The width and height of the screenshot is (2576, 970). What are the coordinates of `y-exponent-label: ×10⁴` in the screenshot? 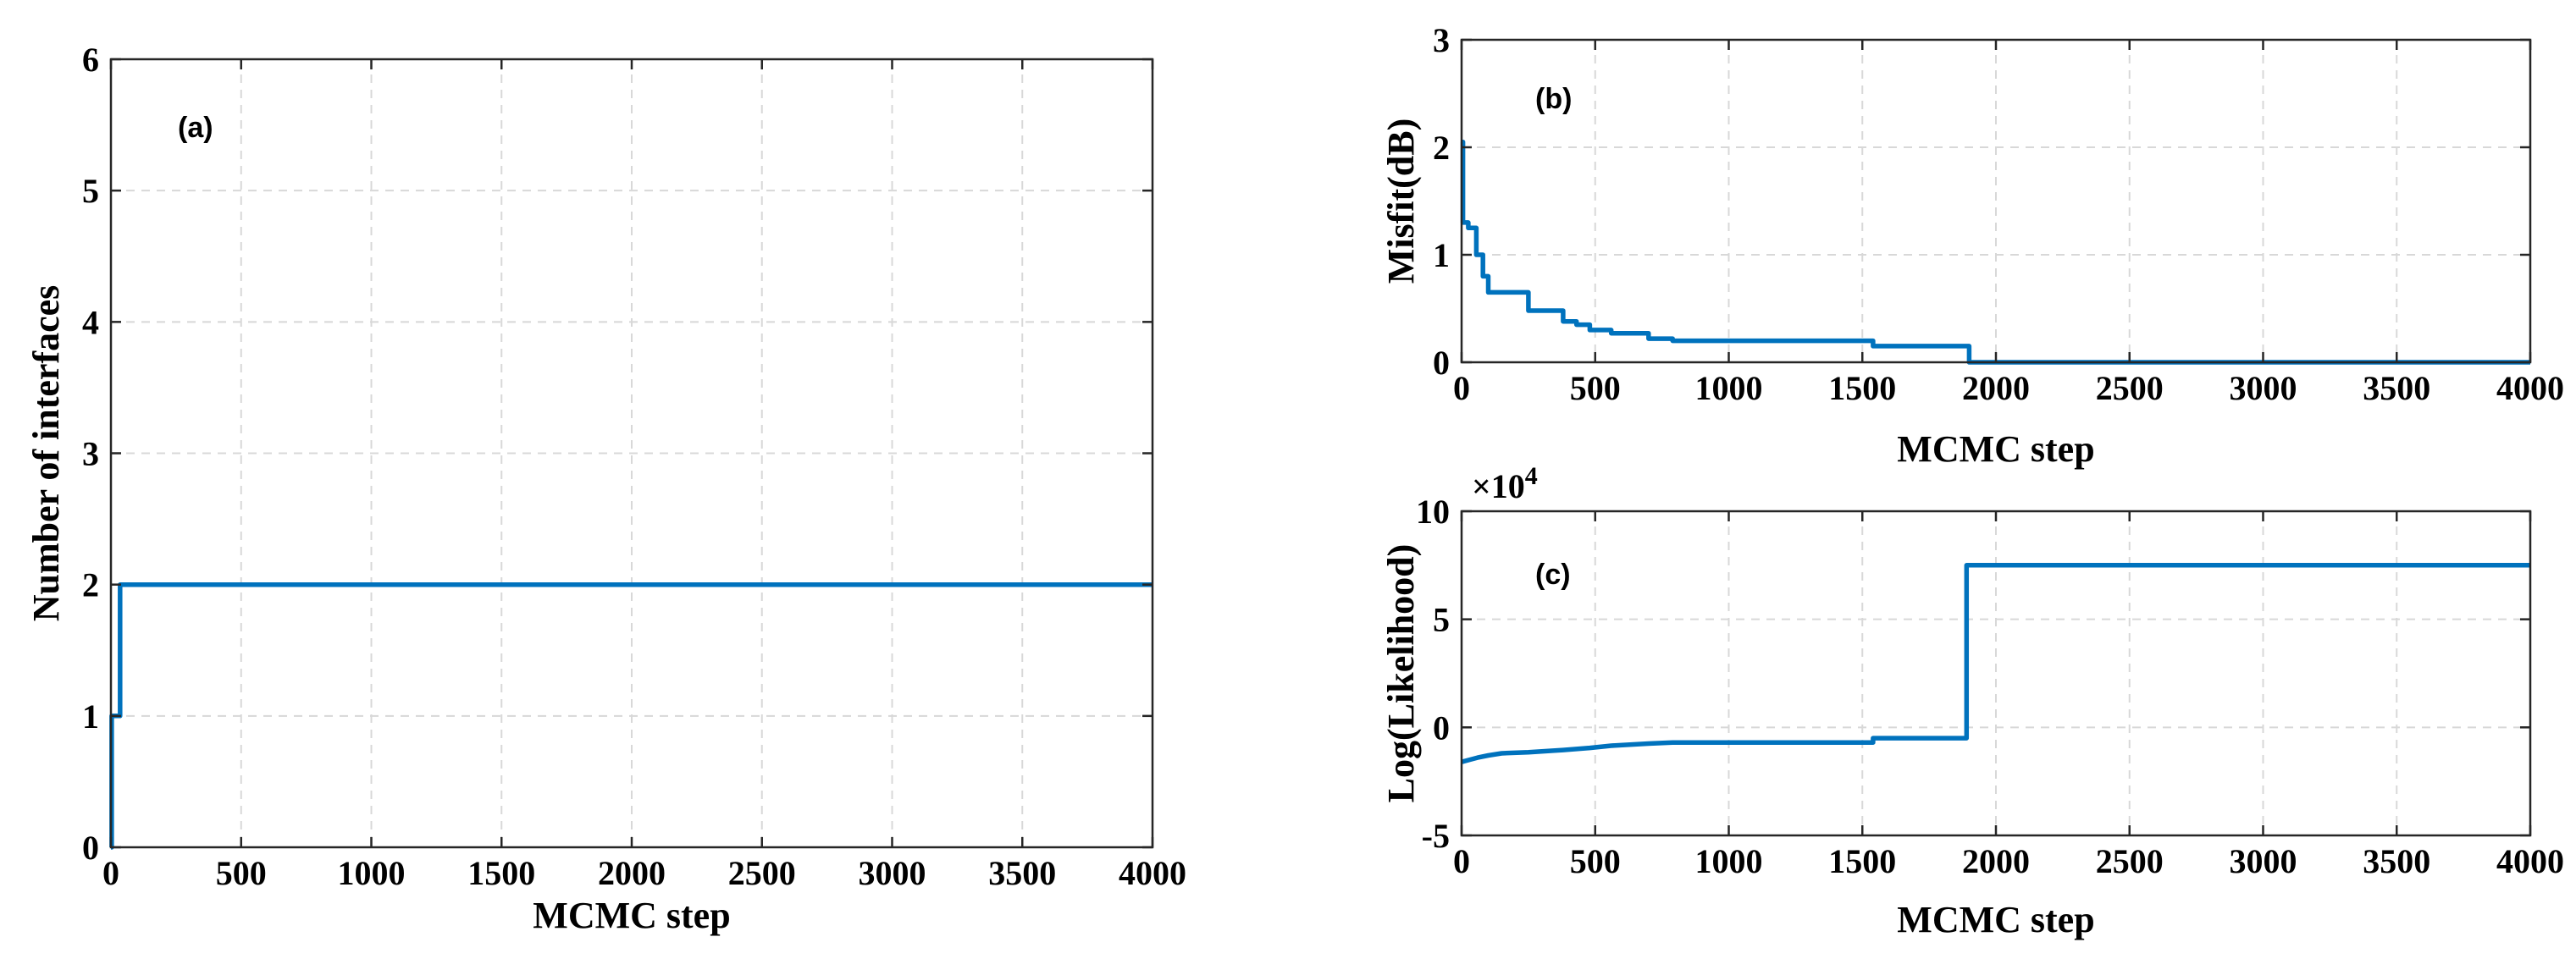 It's located at (1505, 484).